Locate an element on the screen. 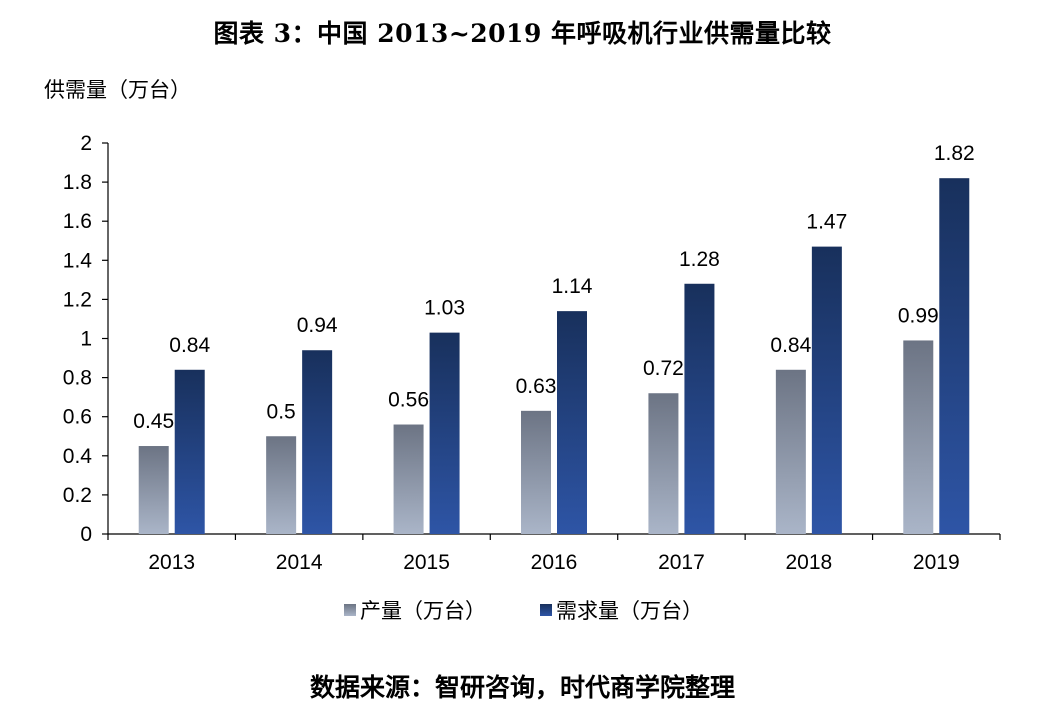  x-tick-label: 2019 is located at coordinates (936, 562).